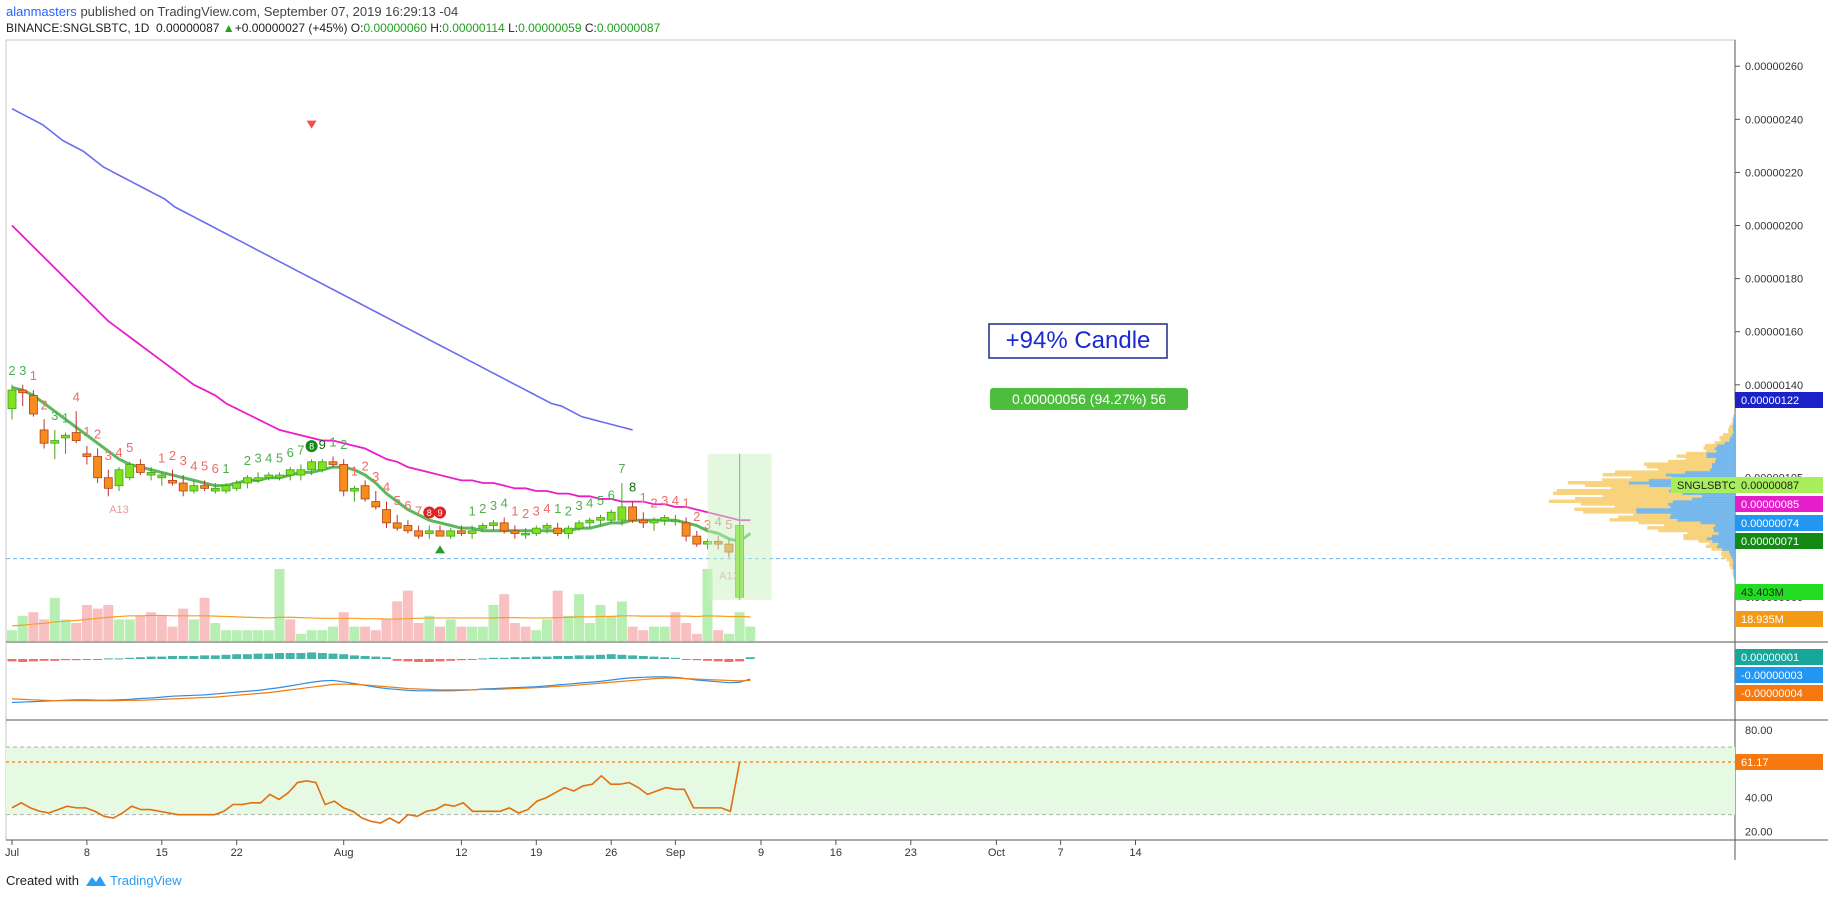 The height and width of the screenshot is (898, 1828). What do you see at coordinates (12, 853) in the screenshot?
I see `time-tick-label: Jul` at bounding box center [12, 853].